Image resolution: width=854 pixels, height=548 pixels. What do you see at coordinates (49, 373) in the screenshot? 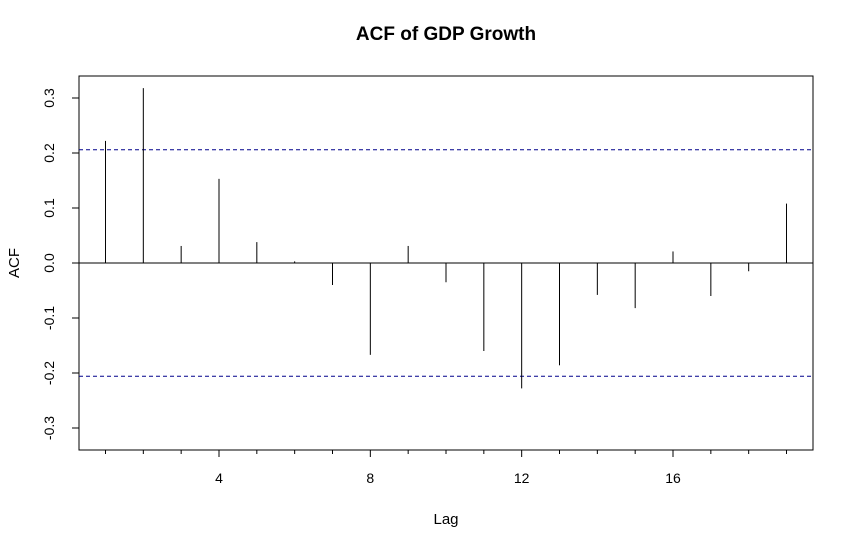
I see `y-tick-label: -0.2` at bounding box center [49, 373].